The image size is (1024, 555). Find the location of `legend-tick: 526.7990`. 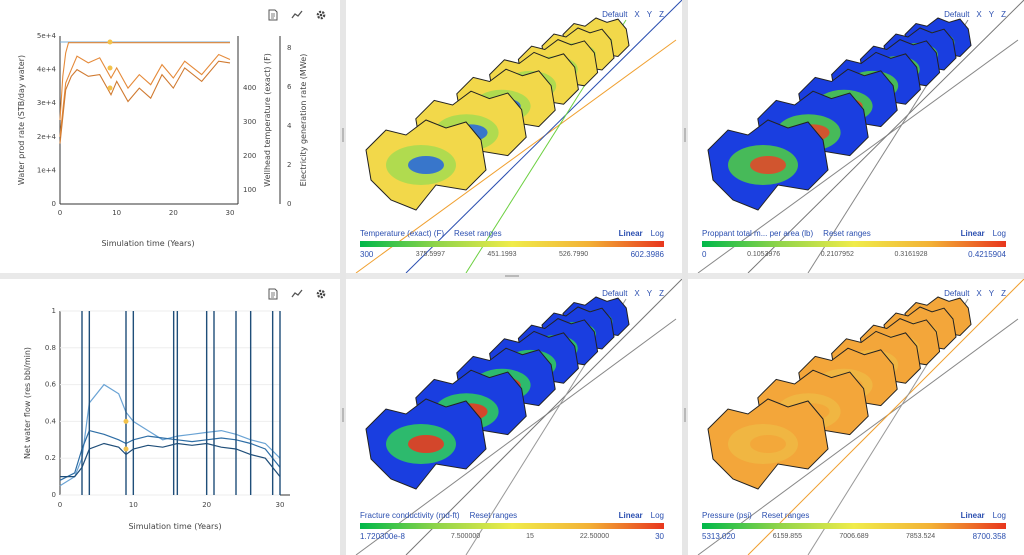

legend-tick: 526.7990 is located at coordinates (573, 254).